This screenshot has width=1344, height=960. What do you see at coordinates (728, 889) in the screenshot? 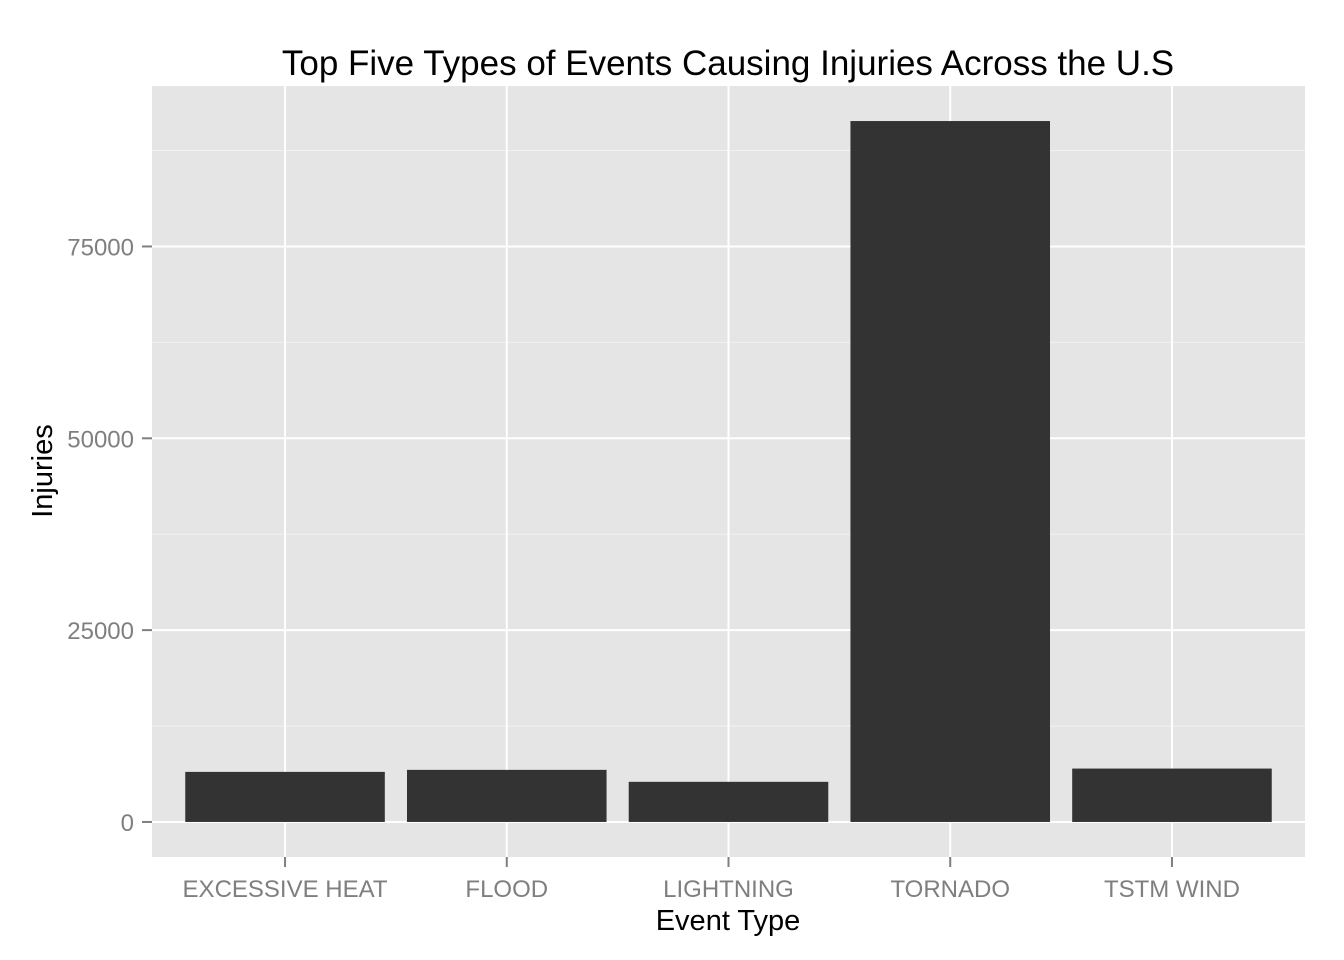
I see `x-tick-label: LIGHTNING` at bounding box center [728, 889].